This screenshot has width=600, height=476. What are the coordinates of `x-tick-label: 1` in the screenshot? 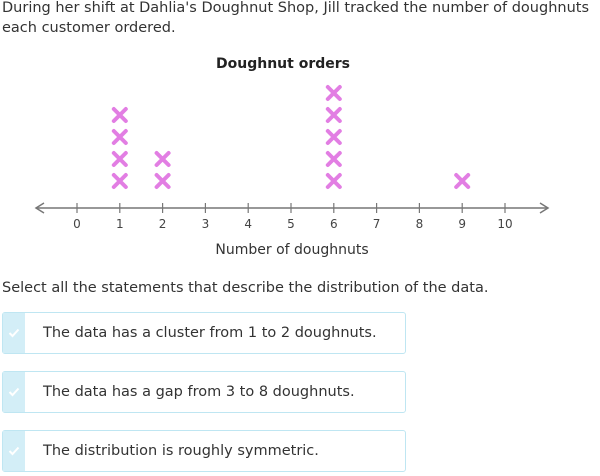 It's located at (120, 224).